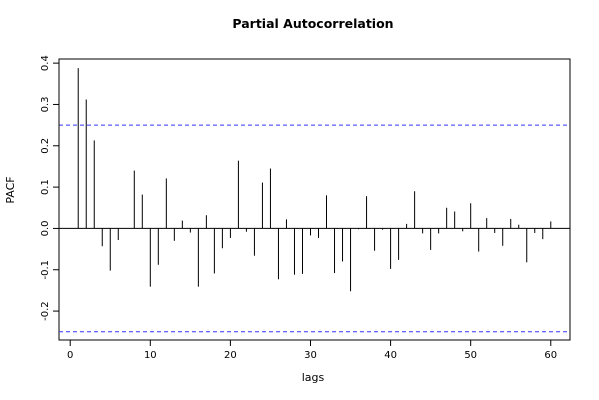 This screenshot has width=599, height=400. Describe the element at coordinates (45, 187) in the screenshot. I see `y-tick-label: 0.1` at that location.